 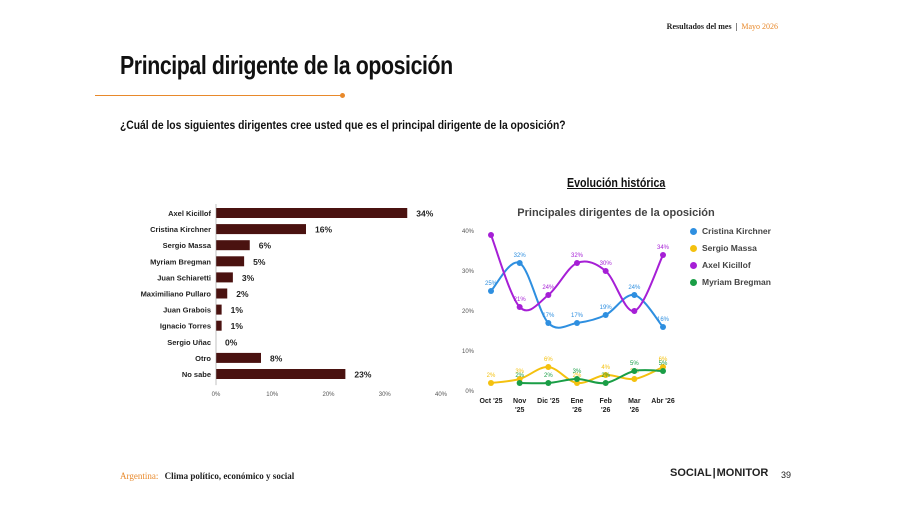 What do you see at coordinates (699, 26) in the screenshot?
I see `report-name: Resultados del mes` at bounding box center [699, 26].